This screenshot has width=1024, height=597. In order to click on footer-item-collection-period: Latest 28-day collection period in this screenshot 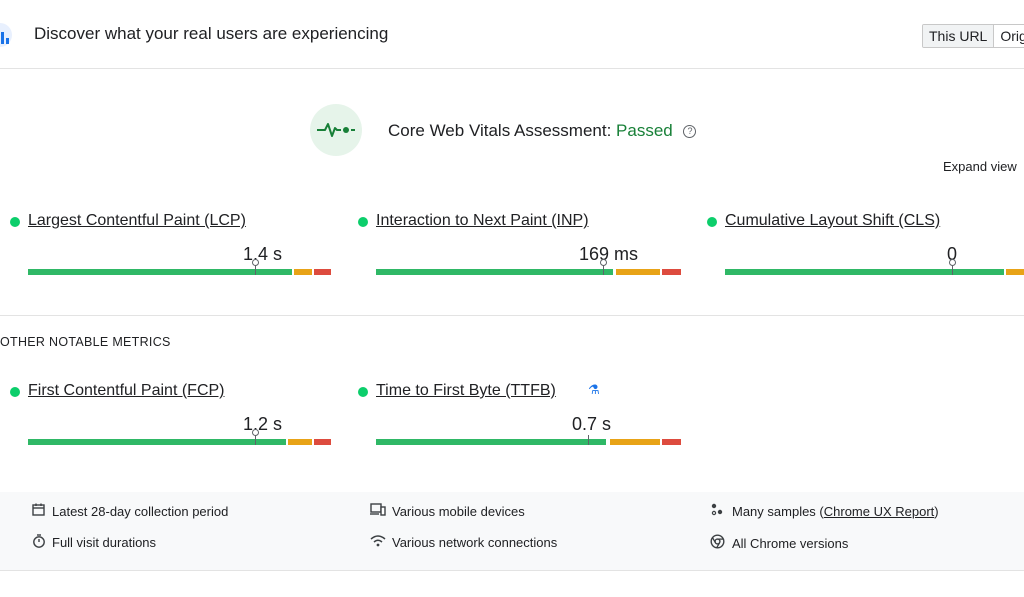, I will do `click(130, 511)`.